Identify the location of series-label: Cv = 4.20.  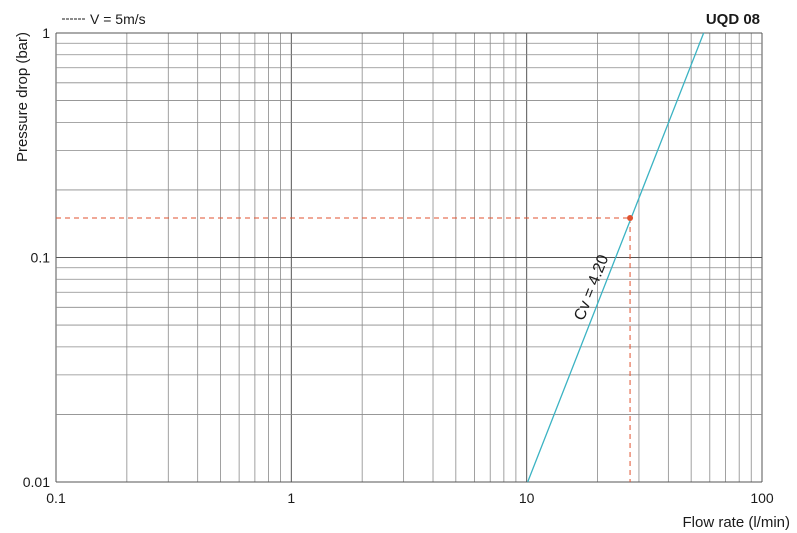
(591, 287).